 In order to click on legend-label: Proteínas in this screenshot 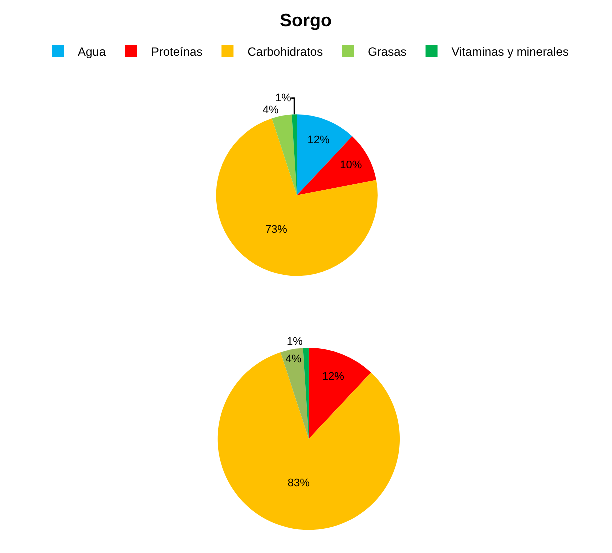, I will do `click(177, 52)`.